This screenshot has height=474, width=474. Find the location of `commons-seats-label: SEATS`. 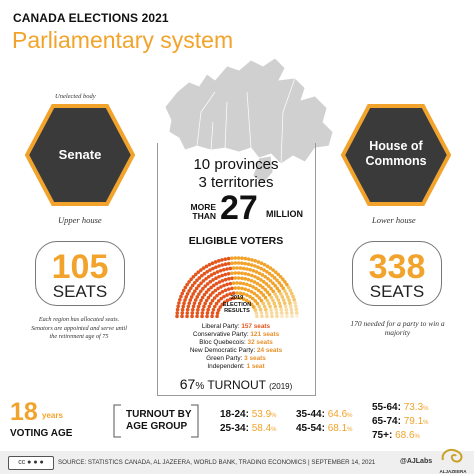

commons-seats-label: SEATS is located at coordinates (397, 291).